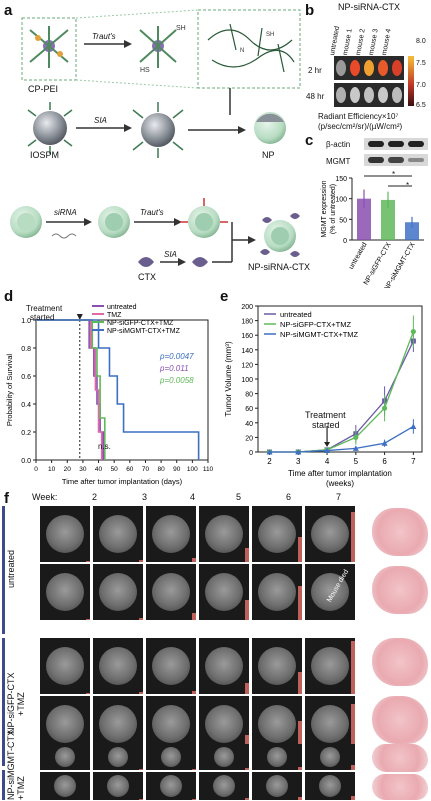 The height and width of the screenshot is (801, 431). Describe the element at coordinates (269, 461) in the screenshot. I see `e-xtick-label: 2` at that location.